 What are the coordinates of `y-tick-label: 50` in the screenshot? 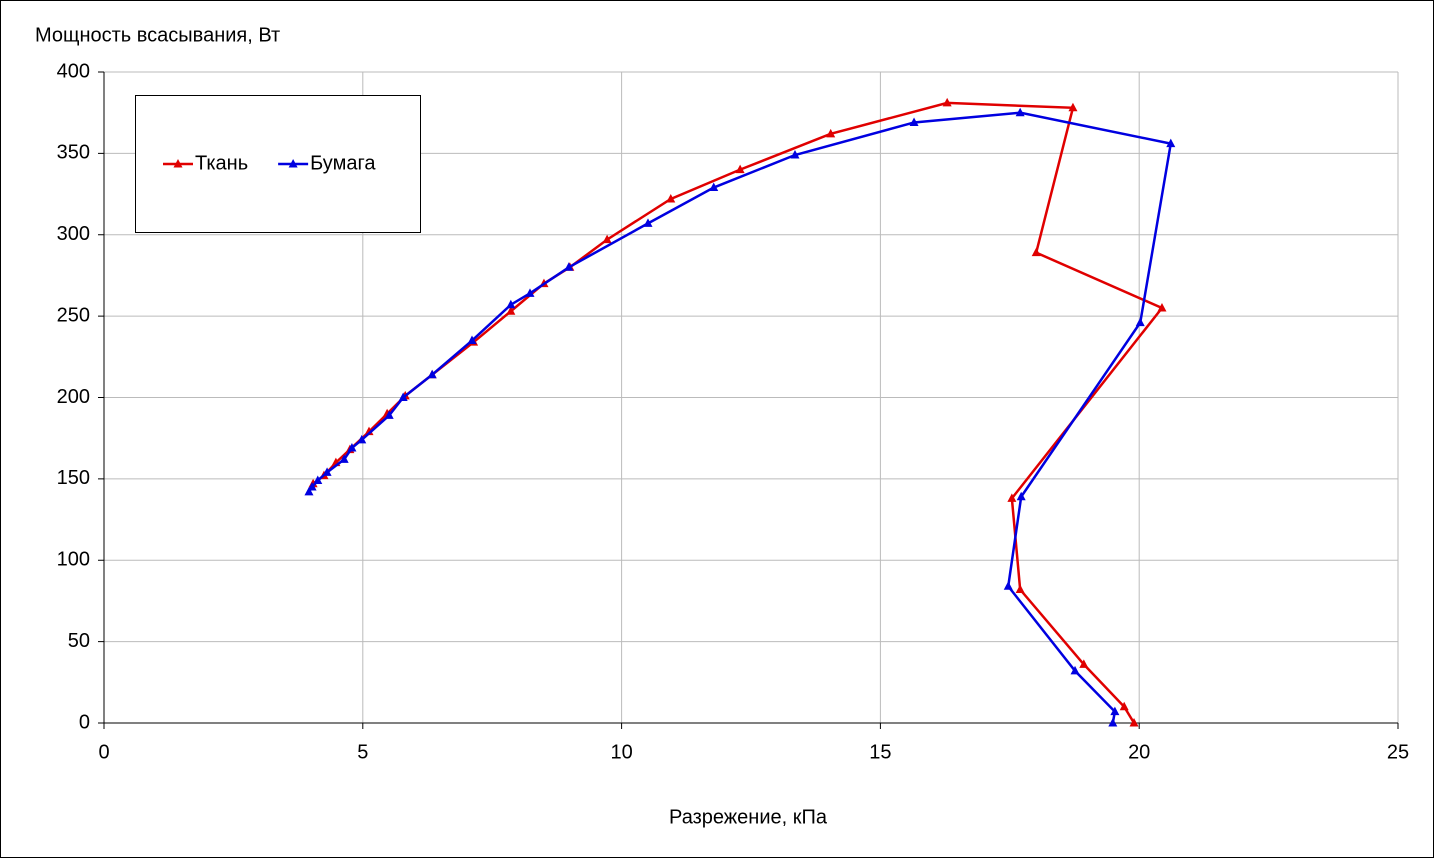 It's located at (79, 641).